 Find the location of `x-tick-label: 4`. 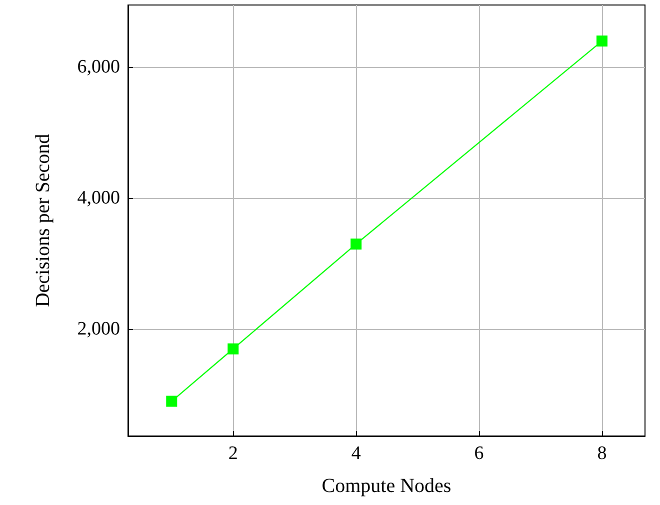

x-tick-label: 4 is located at coordinates (356, 453).